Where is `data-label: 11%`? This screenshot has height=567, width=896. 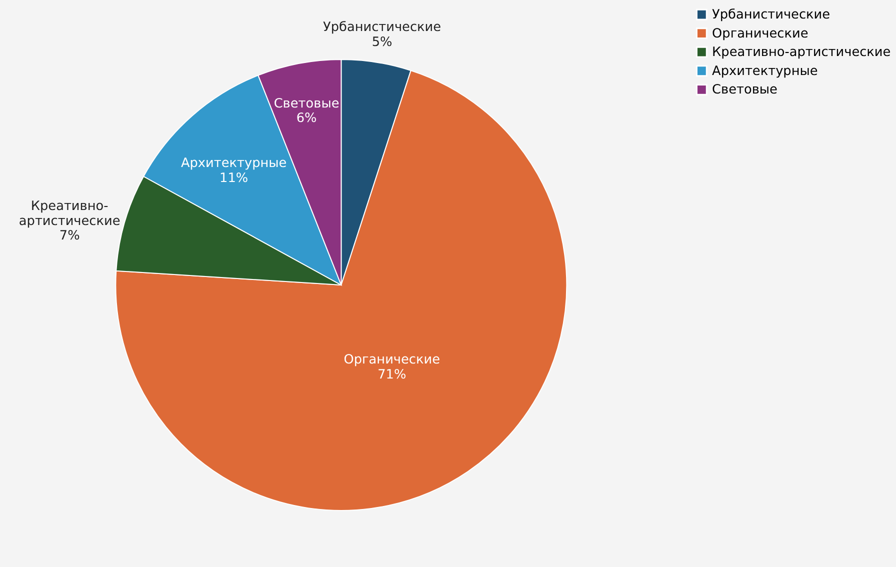 data-label: 11% is located at coordinates (234, 178).